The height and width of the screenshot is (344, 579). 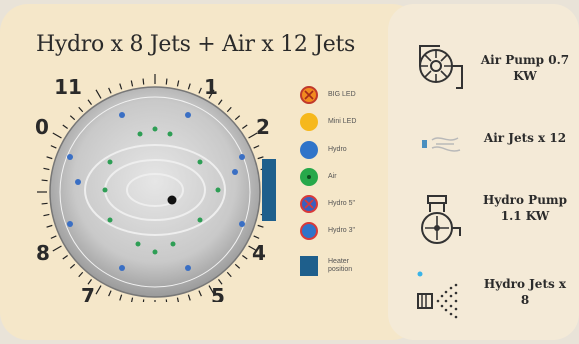 I want to click on legend-item: Mini LED, so click(x=334, y=122).